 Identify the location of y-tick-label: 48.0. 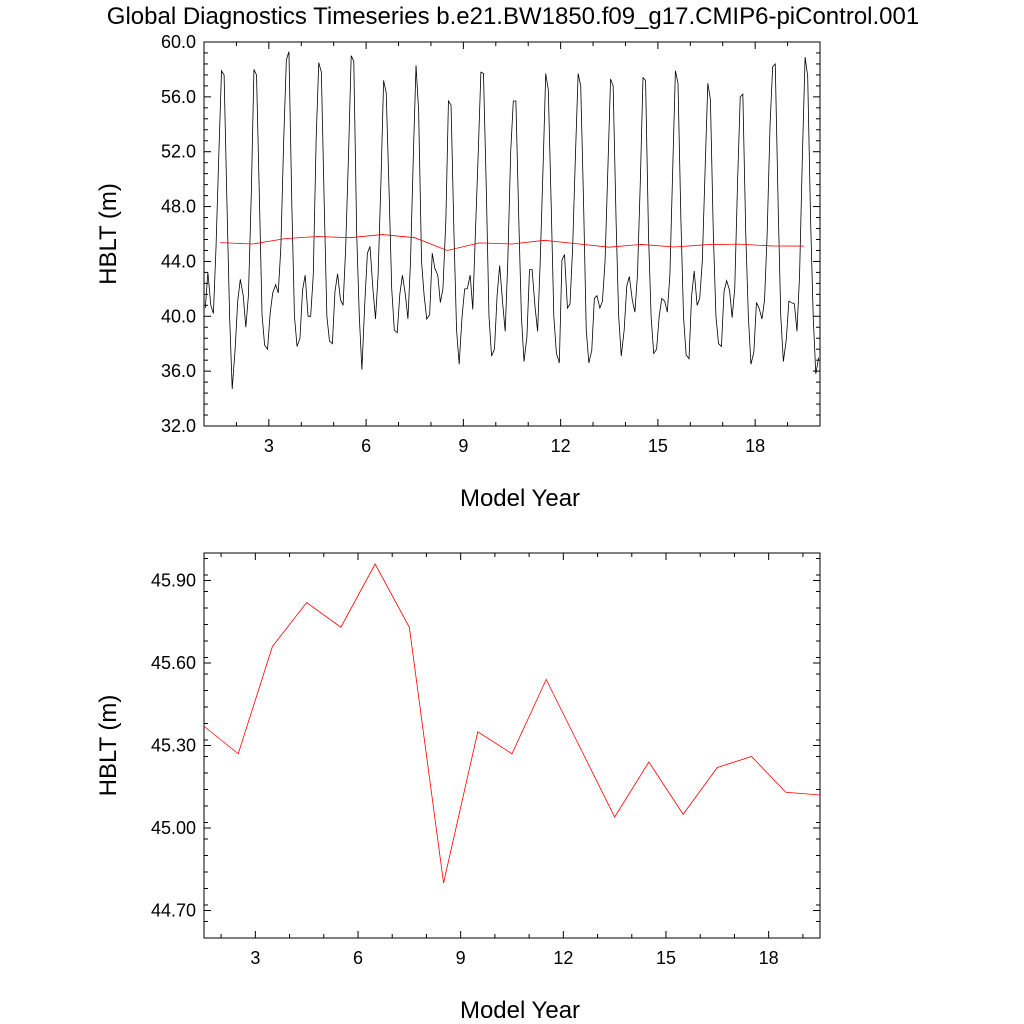
(178, 207).